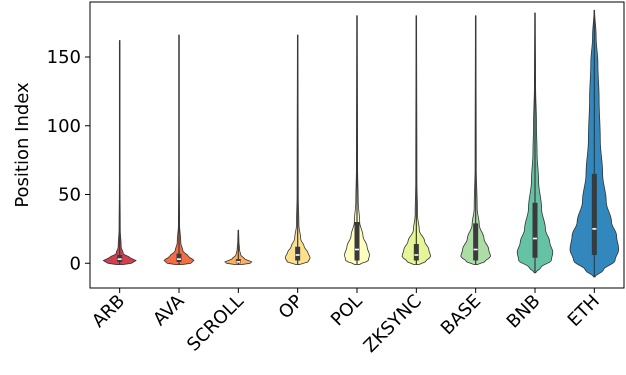 The height and width of the screenshot is (375, 626). What do you see at coordinates (119, 153) in the screenshot?
I see `violin-arb` at bounding box center [119, 153].